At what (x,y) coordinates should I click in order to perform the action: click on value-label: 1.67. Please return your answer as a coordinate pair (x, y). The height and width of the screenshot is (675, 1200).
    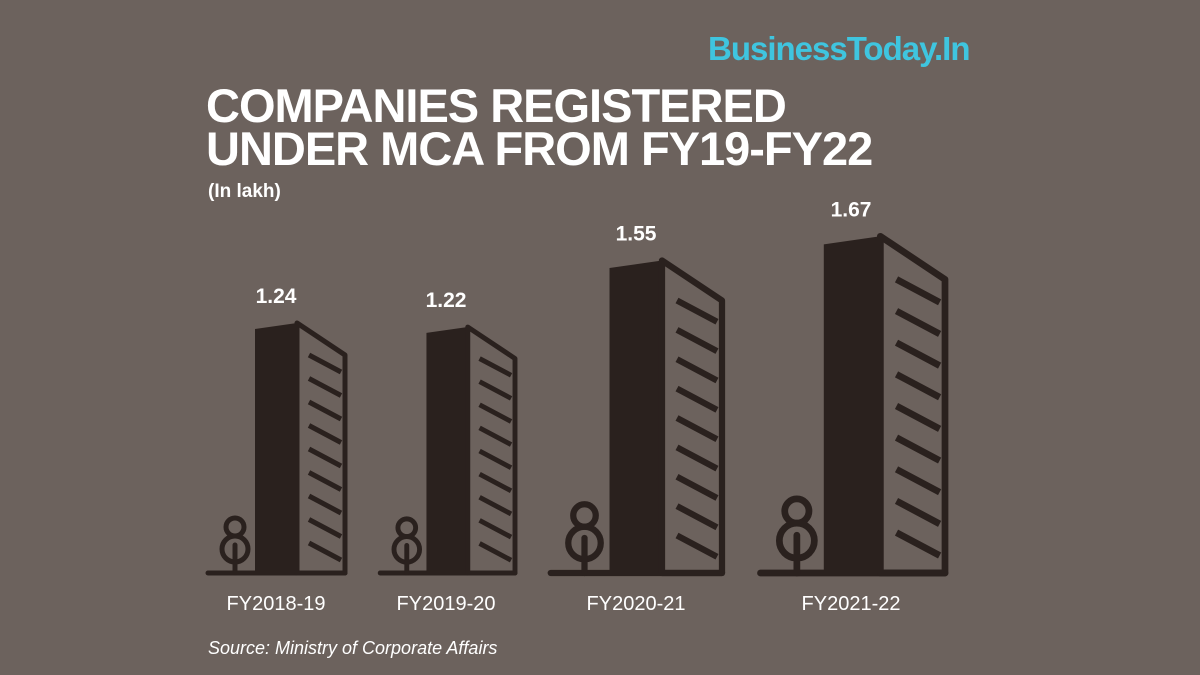
    Looking at the image, I should click on (851, 209).